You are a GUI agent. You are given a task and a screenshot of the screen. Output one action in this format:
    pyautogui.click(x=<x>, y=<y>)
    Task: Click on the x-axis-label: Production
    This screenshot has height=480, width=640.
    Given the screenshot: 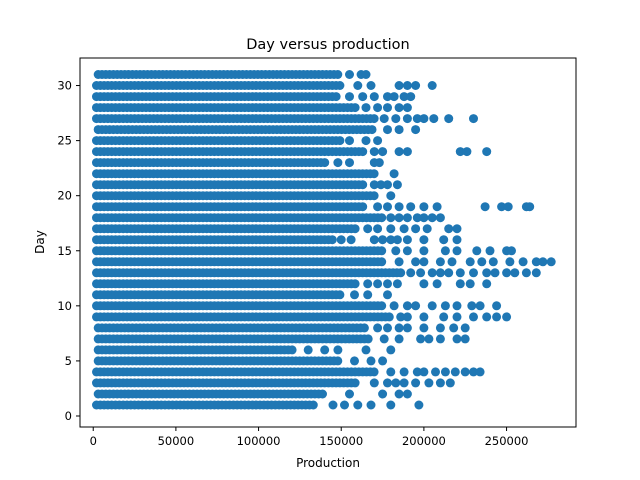 What is the action you would take?
    pyautogui.click(x=328, y=463)
    